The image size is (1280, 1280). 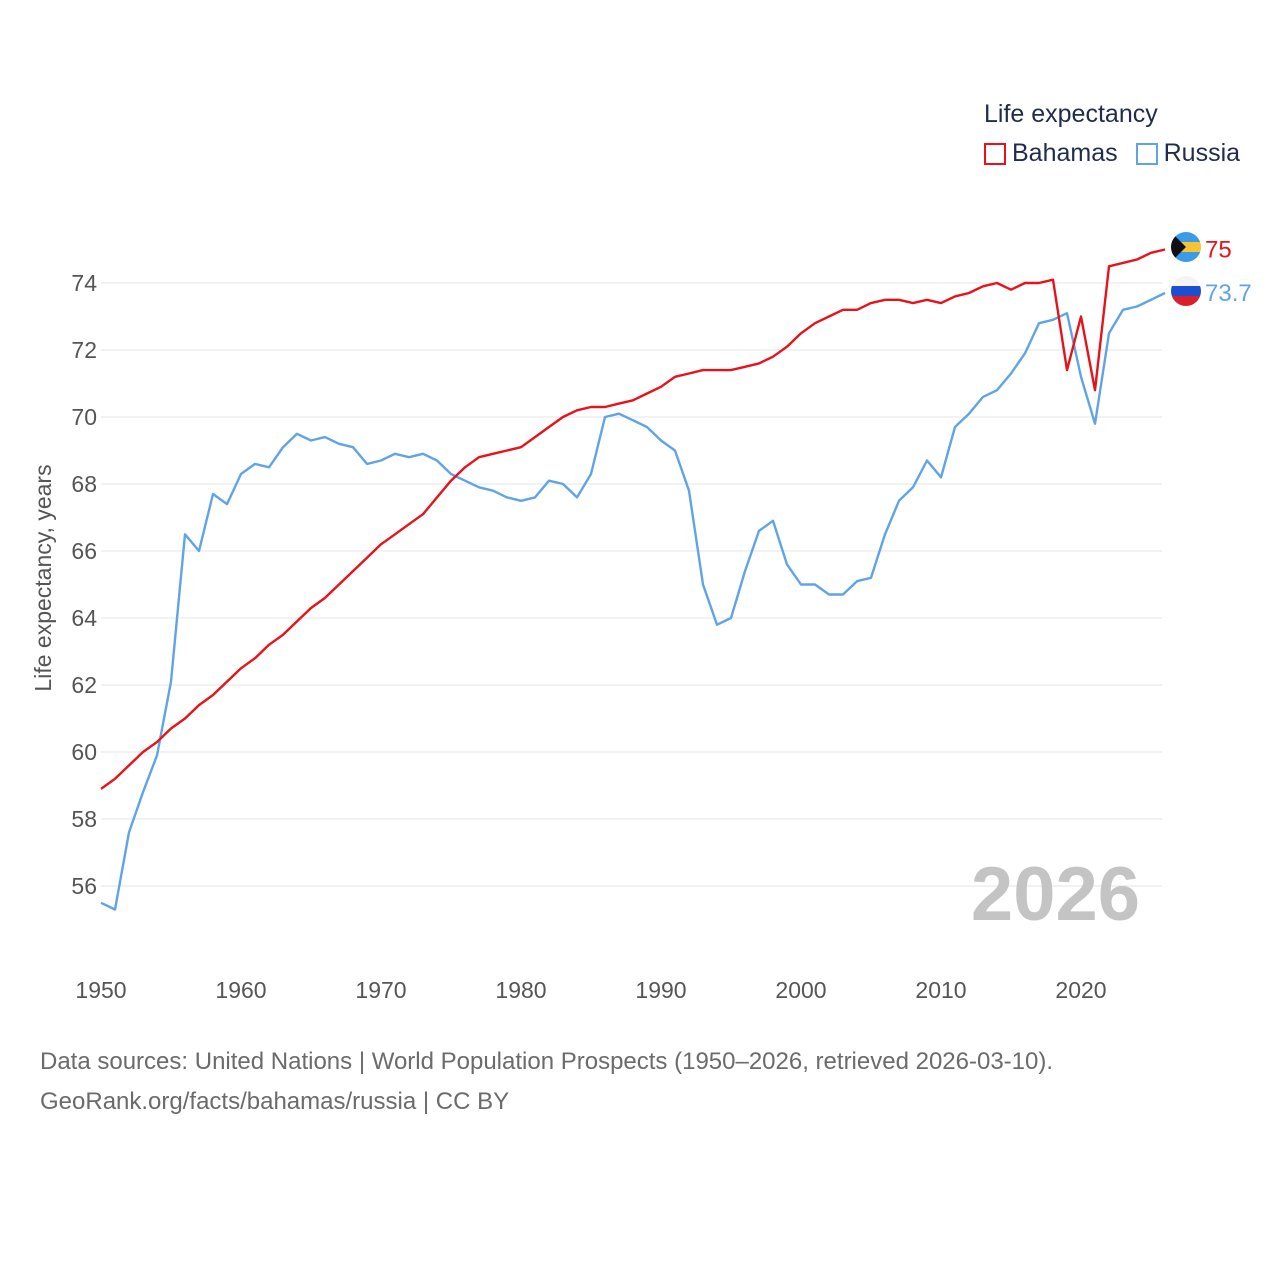 What do you see at coordinates (1112, 134) in the screenshot?
I see `legend: Life expectancy Bahamas Russia` at bounding box center [1112, 134].